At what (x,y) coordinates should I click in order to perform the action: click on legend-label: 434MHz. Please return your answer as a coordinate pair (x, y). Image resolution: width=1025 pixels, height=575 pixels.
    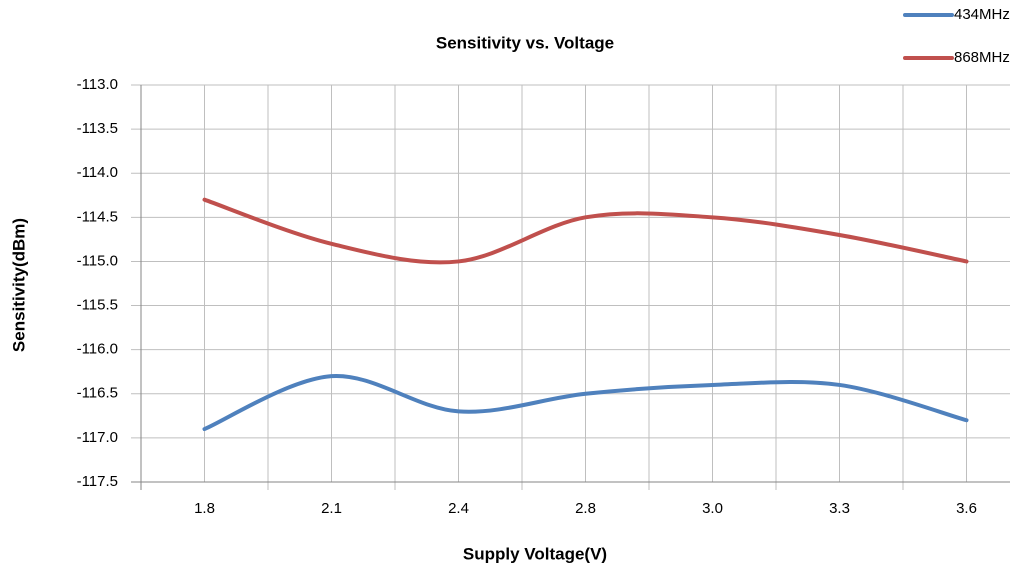
    Looking at the image, I should click on (982, 14).